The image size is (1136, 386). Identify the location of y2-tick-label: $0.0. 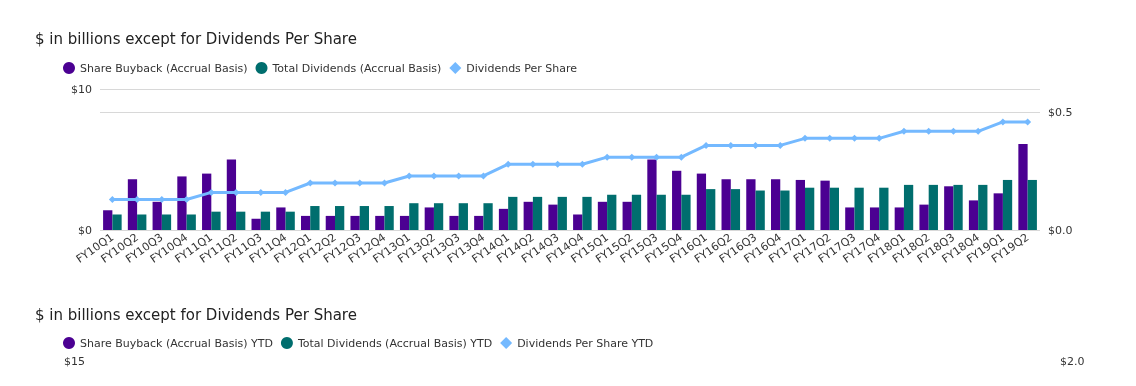
(1060, 230).